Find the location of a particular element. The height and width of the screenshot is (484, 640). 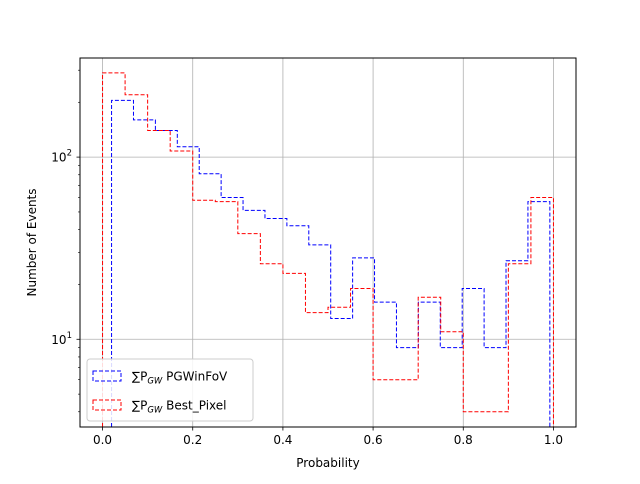

x-tick-label: 0.2 is located at coordinates (192, 440).